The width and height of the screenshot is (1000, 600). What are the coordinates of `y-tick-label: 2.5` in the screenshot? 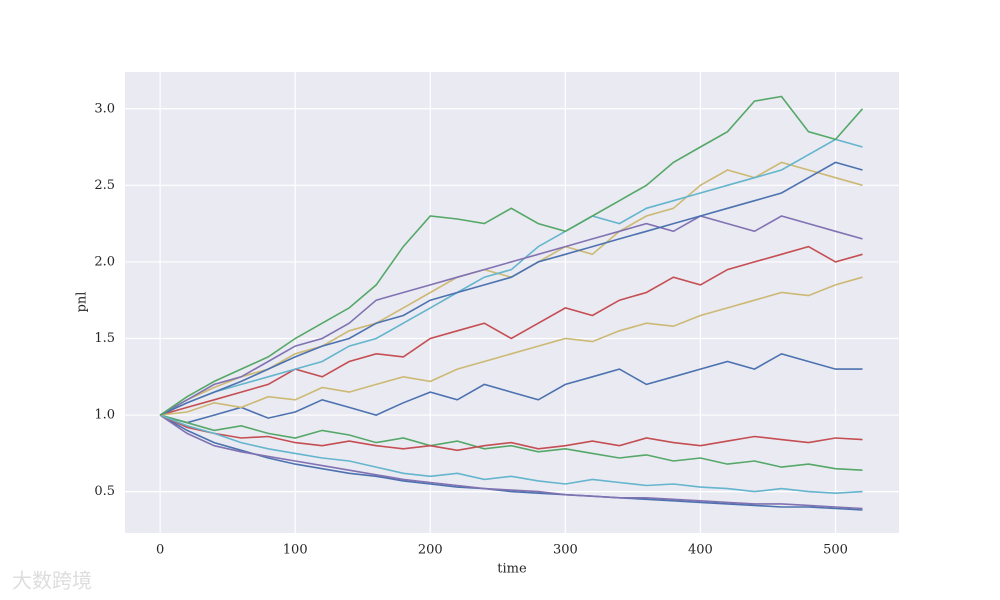 It's located at (104, 185).